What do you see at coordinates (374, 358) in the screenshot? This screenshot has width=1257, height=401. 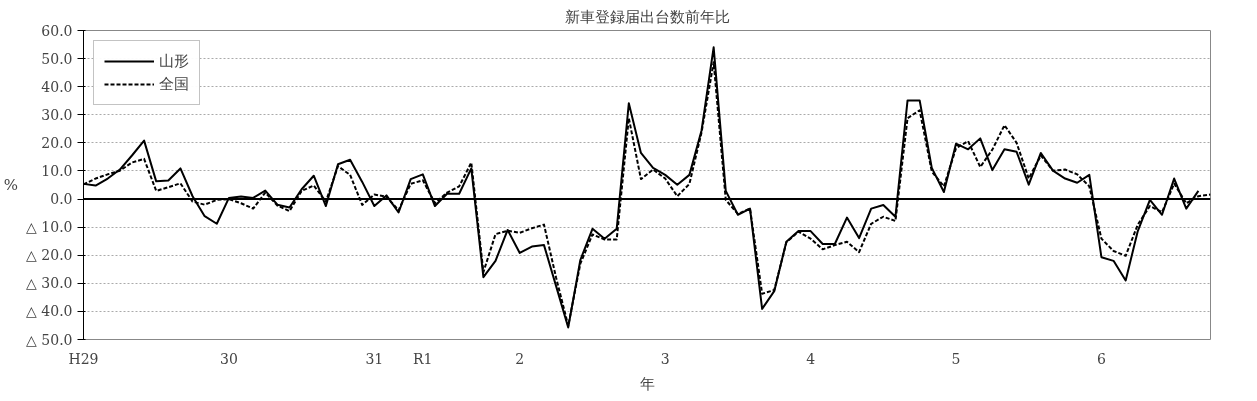 I see `x-tick-label: 31` at bounding box center [374, 358].